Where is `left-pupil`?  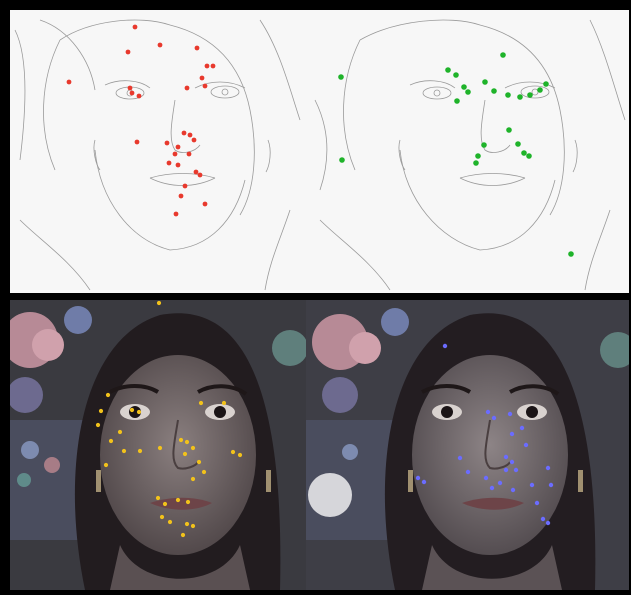 left-pupil is located at coordinates (447, 412).